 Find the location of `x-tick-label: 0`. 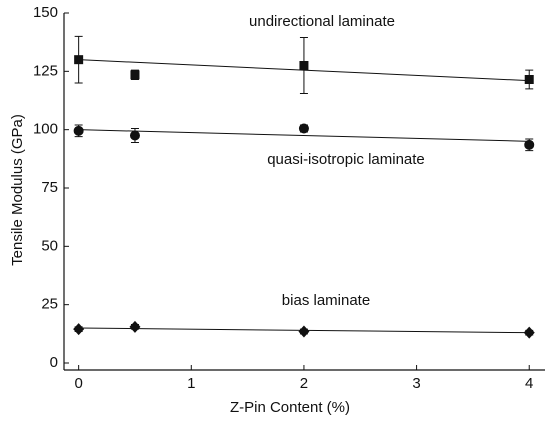

x-tick-label: 0 is located at coordinates (78, 383).